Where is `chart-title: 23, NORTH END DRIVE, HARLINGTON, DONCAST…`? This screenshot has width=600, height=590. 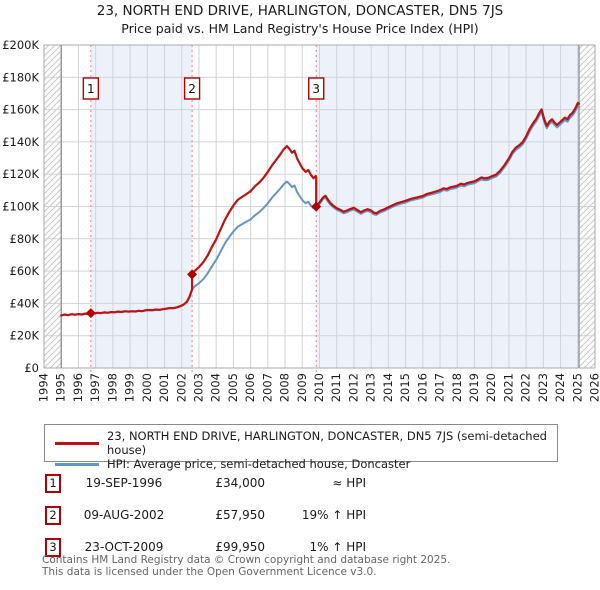 chart-title: 23, NORTH END DRIVE, HARLINGTON, DONCAST… is located at coordinates (300, 11).